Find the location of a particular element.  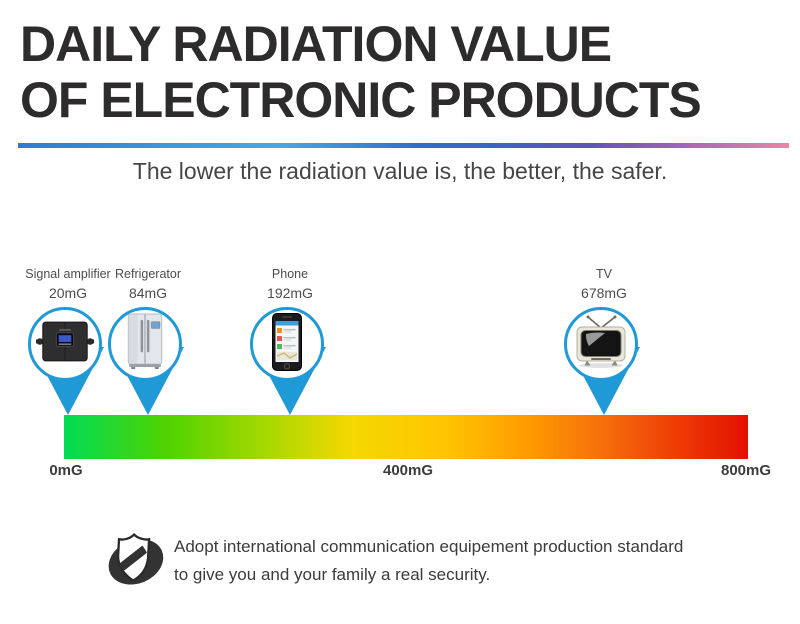

marker-refrigerator: Refrigerator 84mG is located at coordinates (148, 341).